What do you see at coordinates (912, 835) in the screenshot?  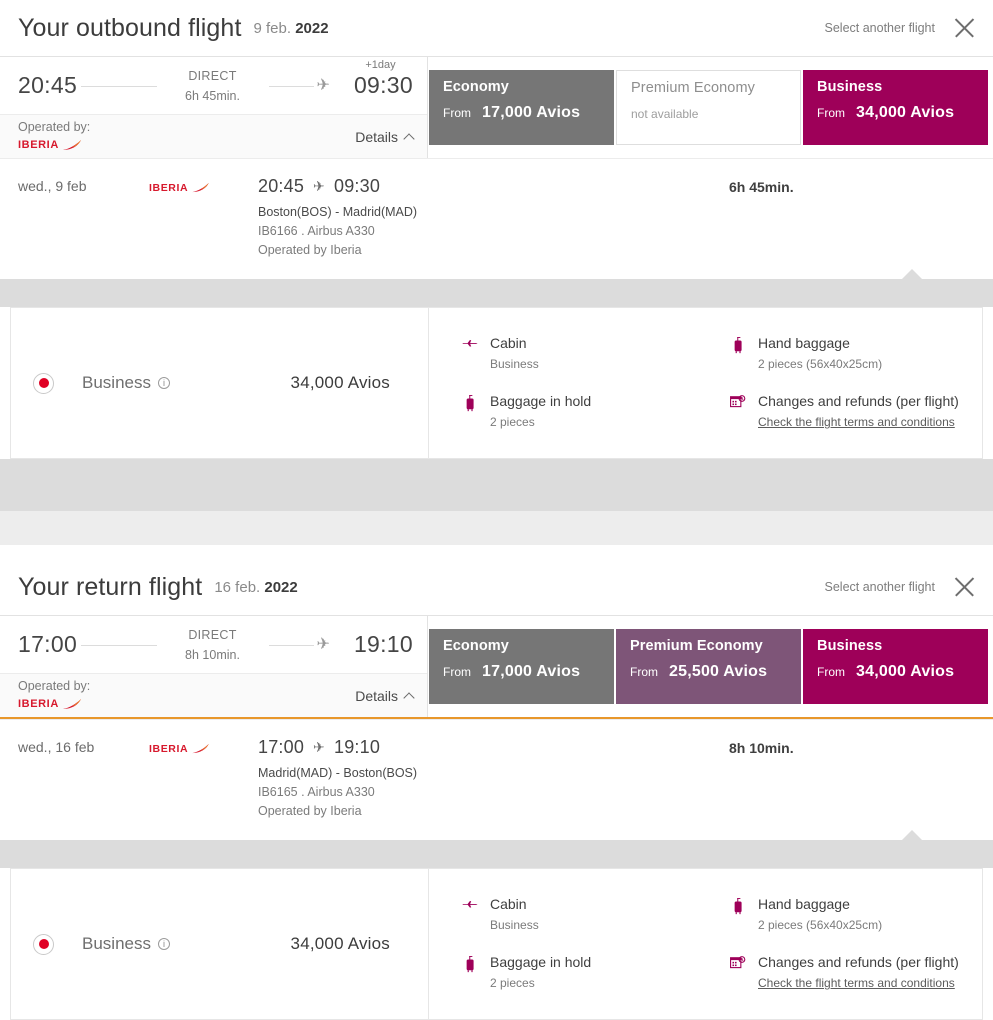 I see `fare-panel-caret-icon` at bounding box center [912, 835].